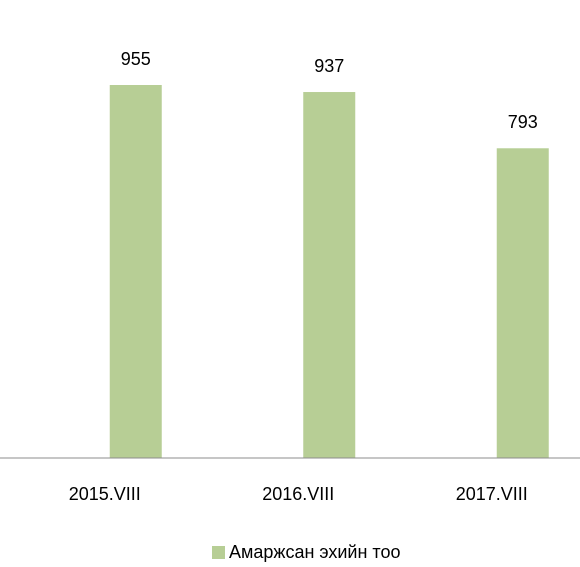 The width and height of the screenshot is (580, 567). I want to click on x-tick-label: 2017.VIII, so click(492, 494).